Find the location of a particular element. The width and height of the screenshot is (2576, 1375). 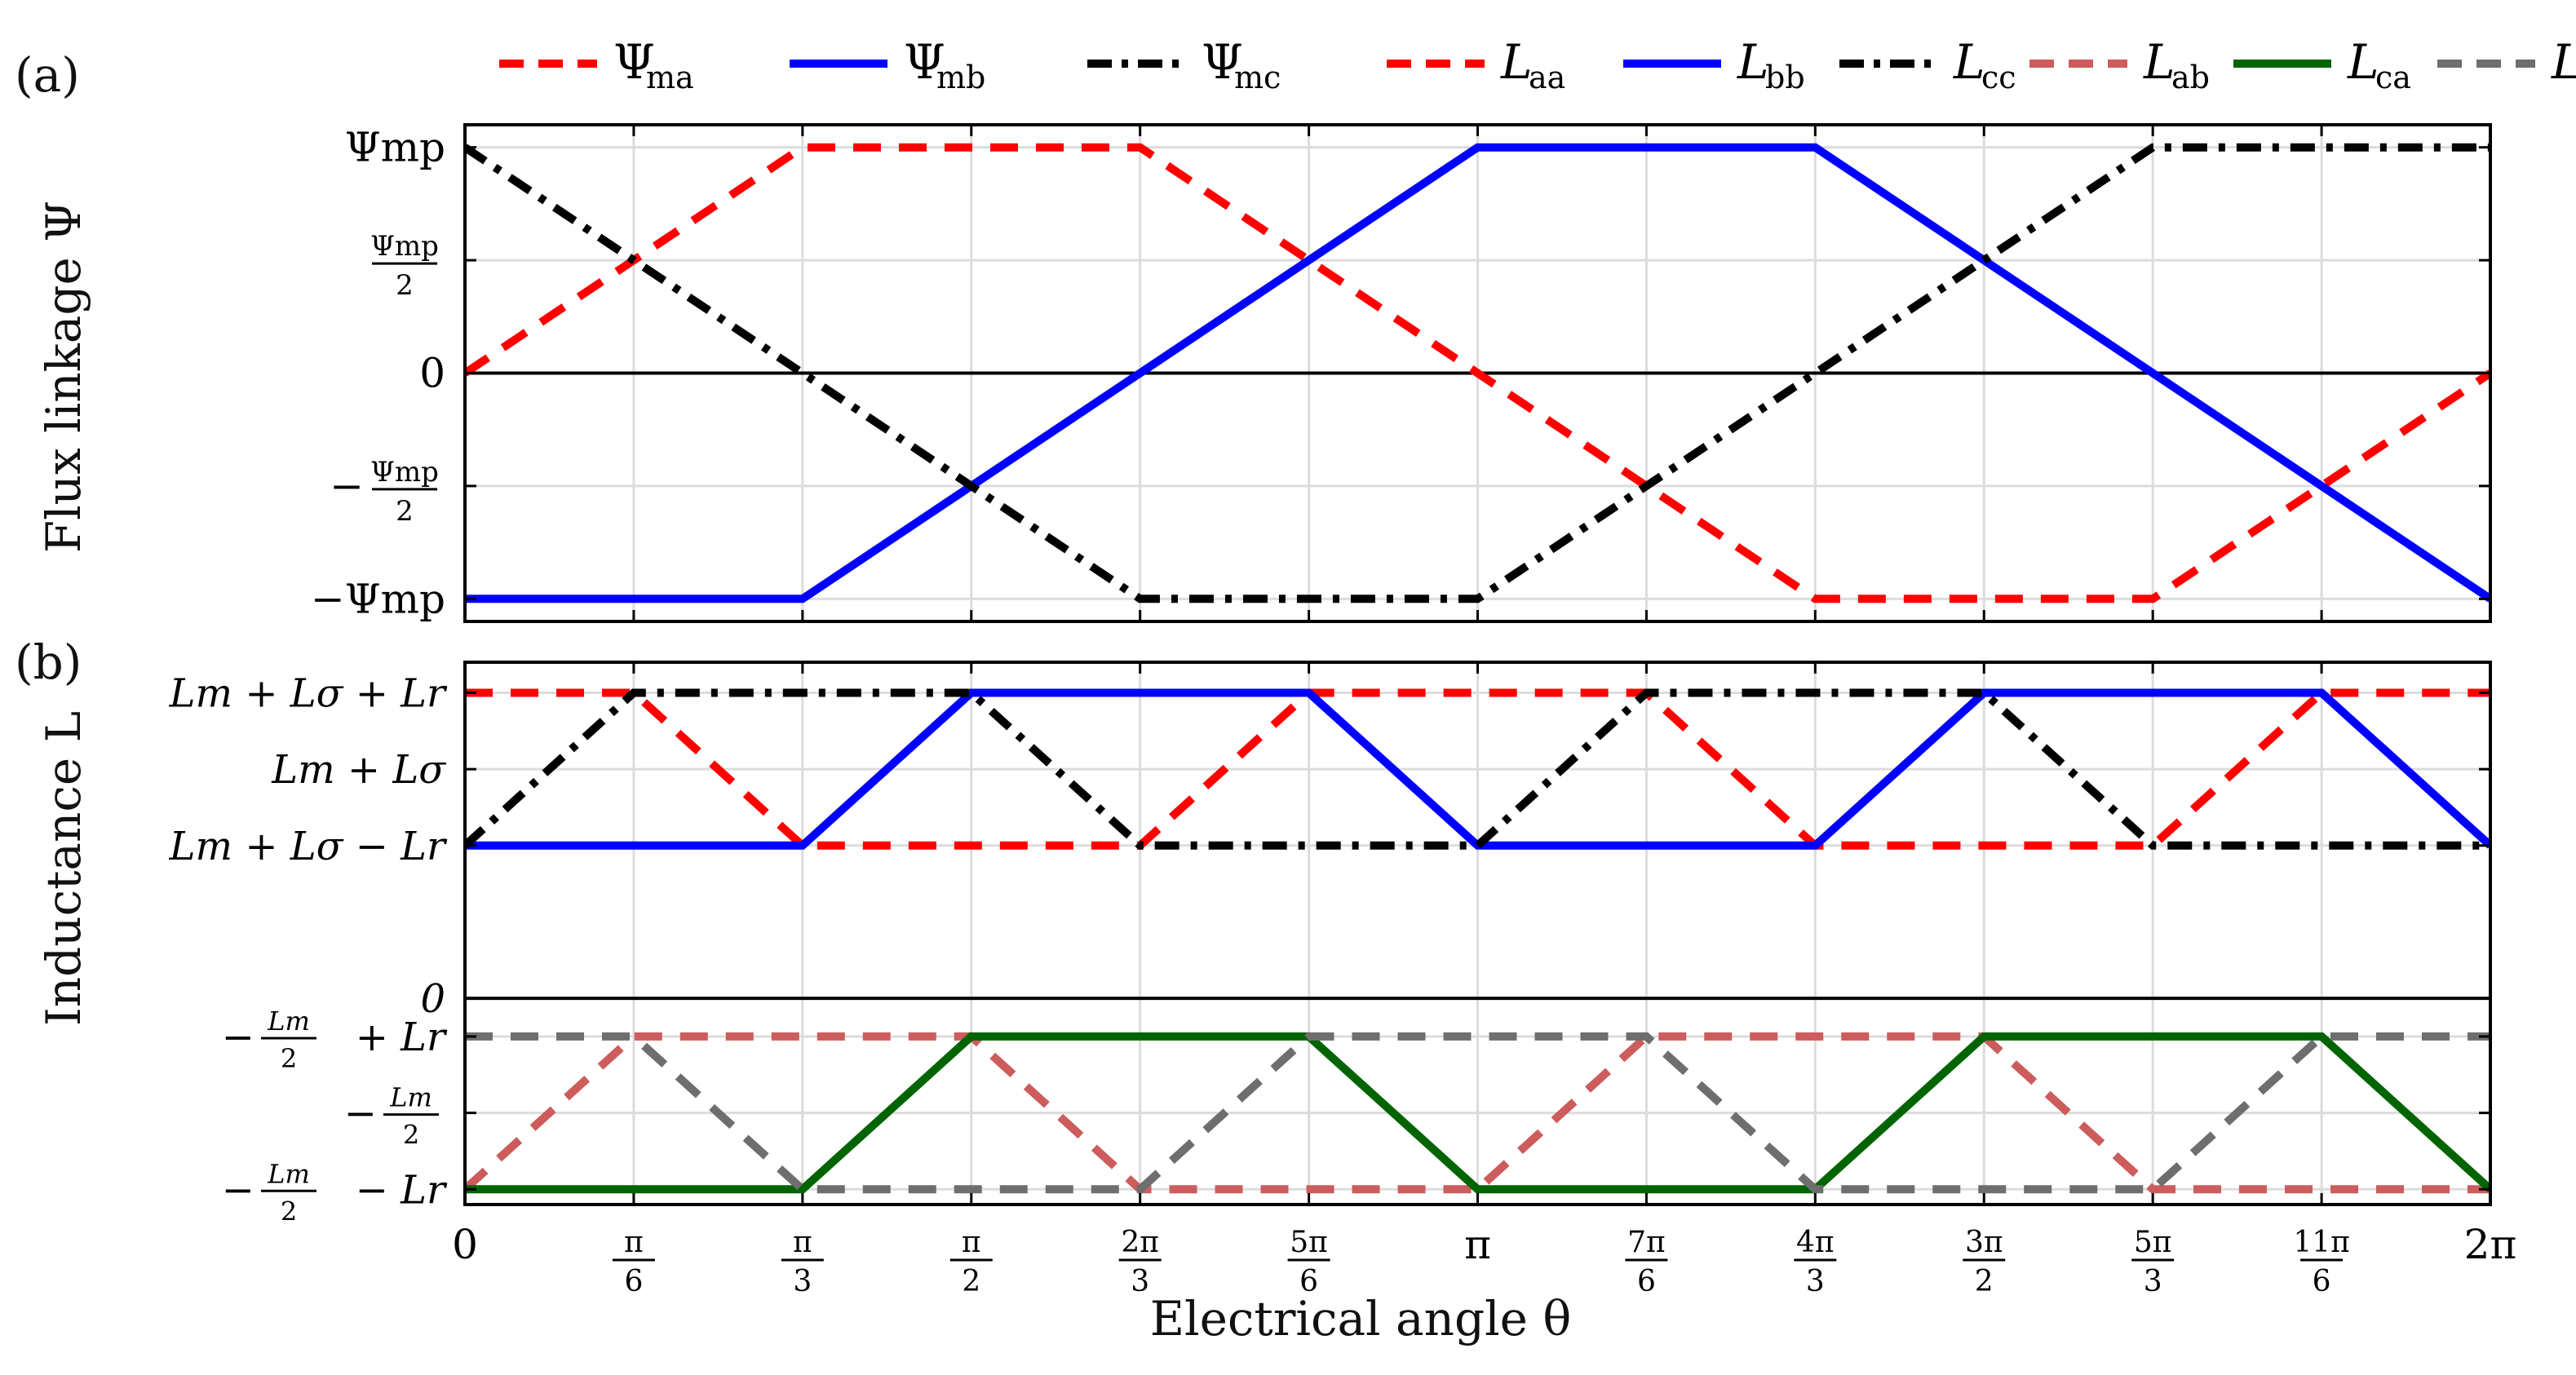

y-tick-label: + Lr Lm 2− is located at coordinates (335, 1040).